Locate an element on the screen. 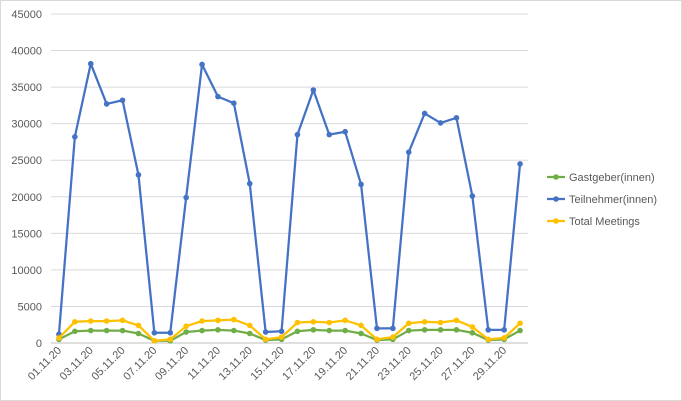 This screenshot has height=401, width=682. x-tick-label: 27.11.20 is located at coordinates (458, 364).